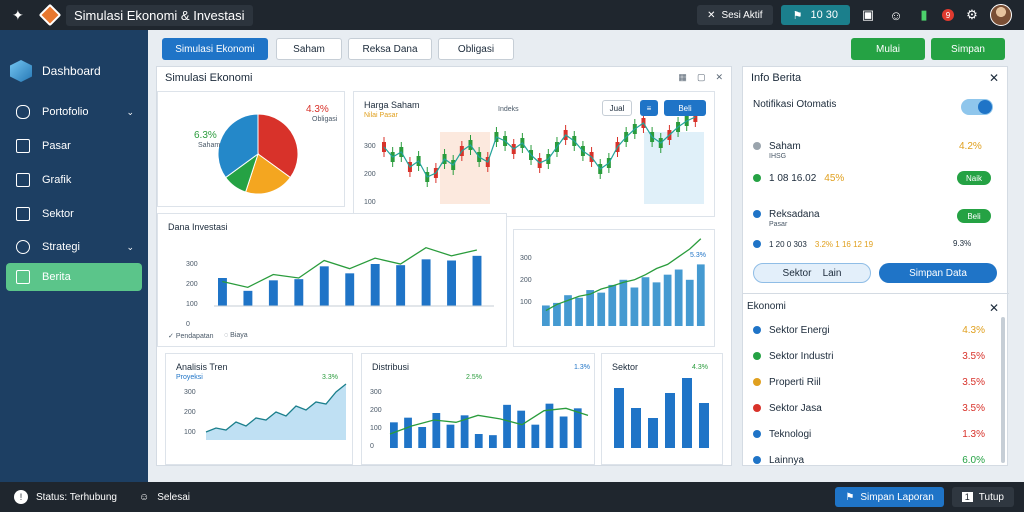 This screenshot has width=1024, height=512. I want to click on window-icon: ▣, so click(868, 14).